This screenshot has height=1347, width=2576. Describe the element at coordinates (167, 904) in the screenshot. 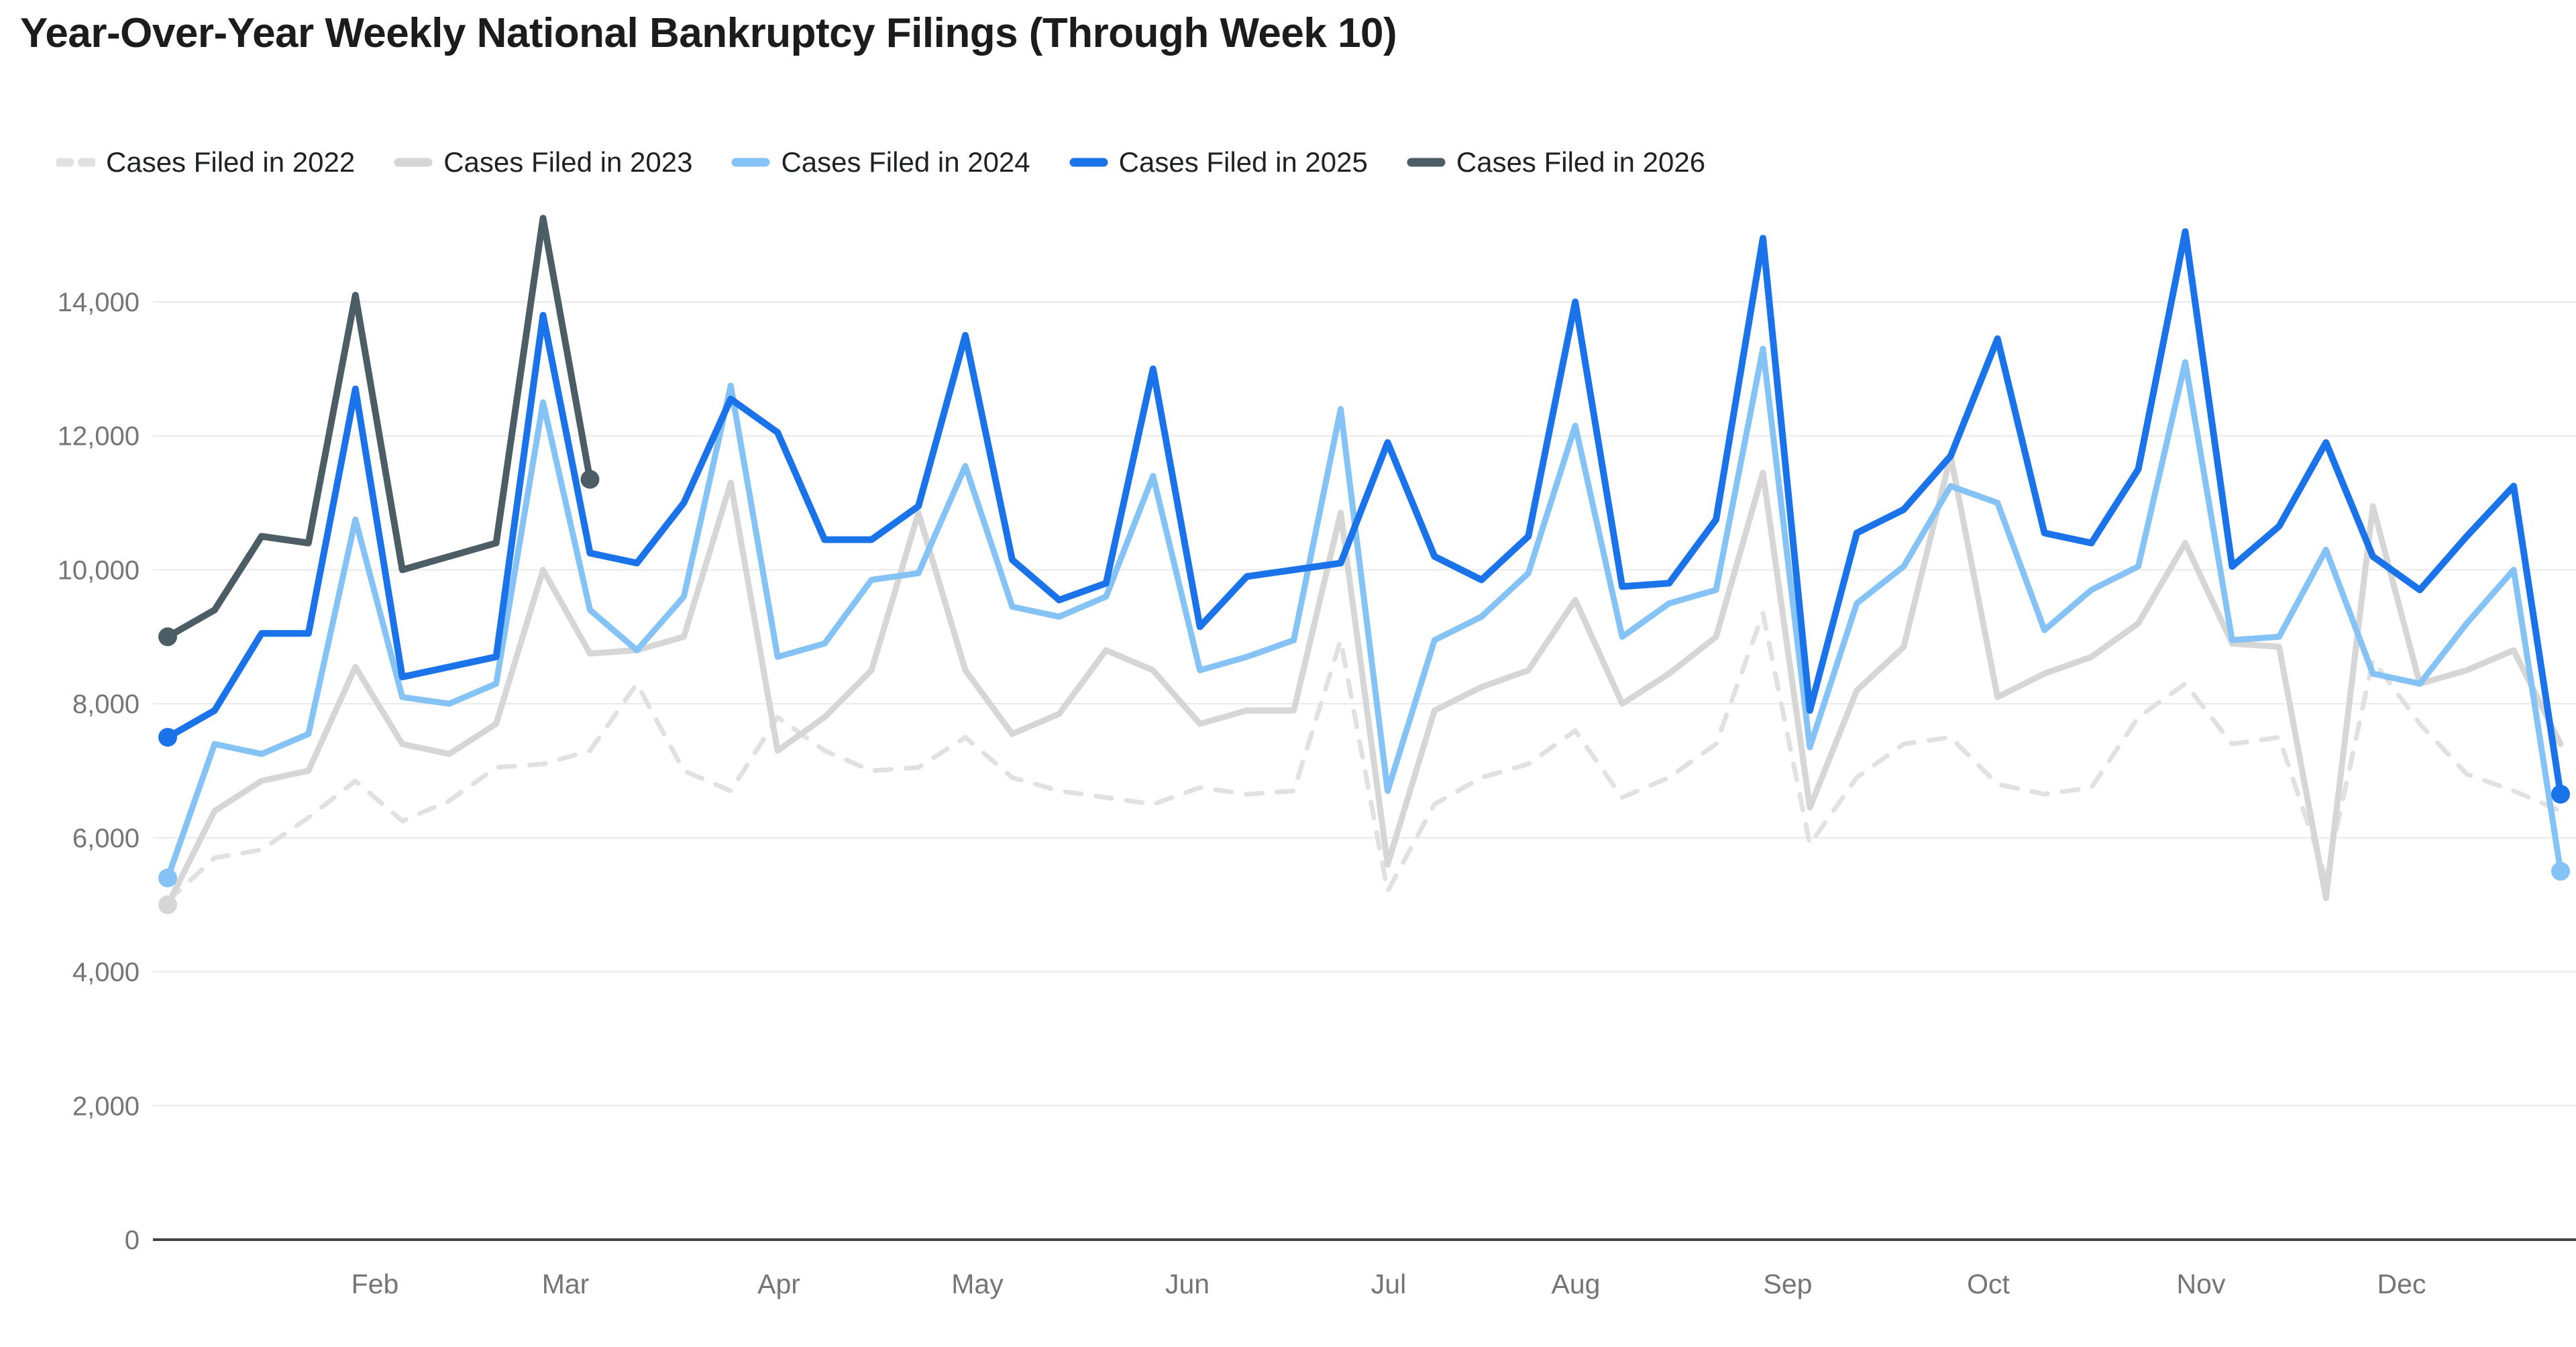

I see `data-point-start-2023` at that location.